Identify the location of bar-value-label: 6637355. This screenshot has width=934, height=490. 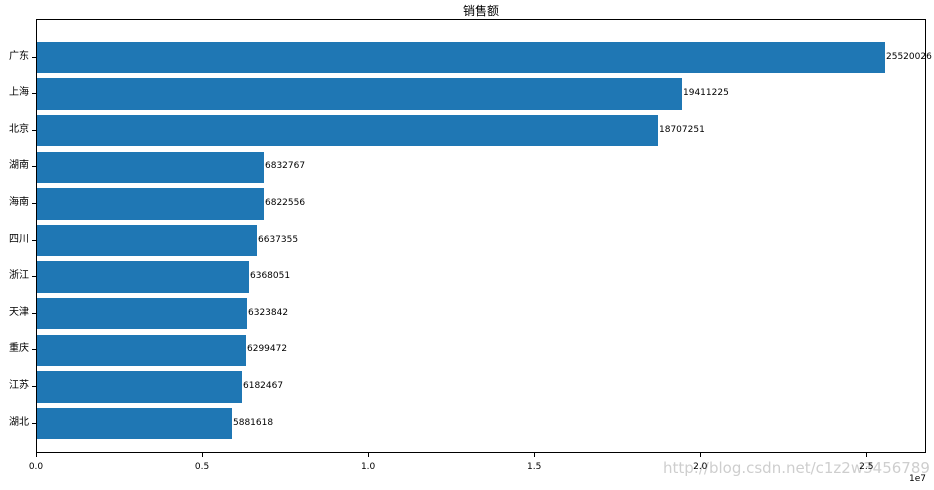
(278, 239).